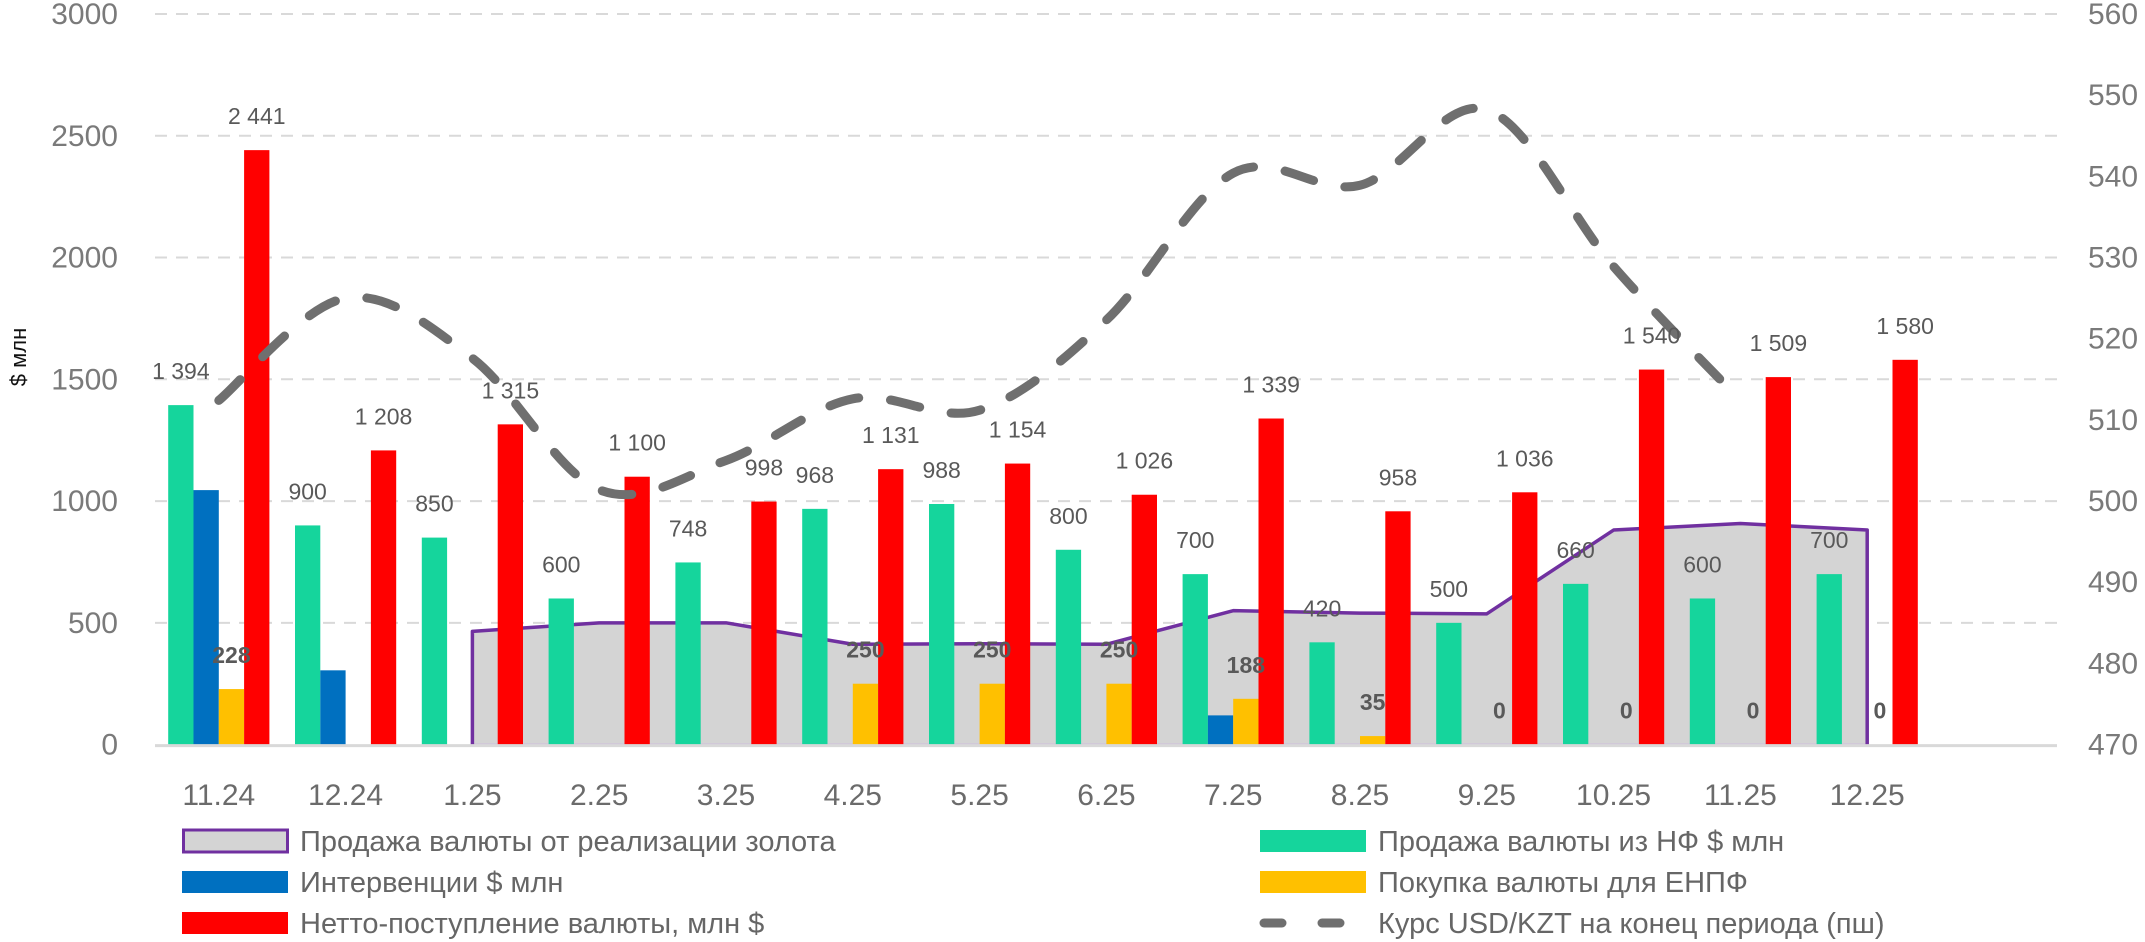 The width and height of the screenshot is (2145, 942). I want to click on legend-net-inflow: Нетто-поступление валюты, млн $, so click(473, 924).